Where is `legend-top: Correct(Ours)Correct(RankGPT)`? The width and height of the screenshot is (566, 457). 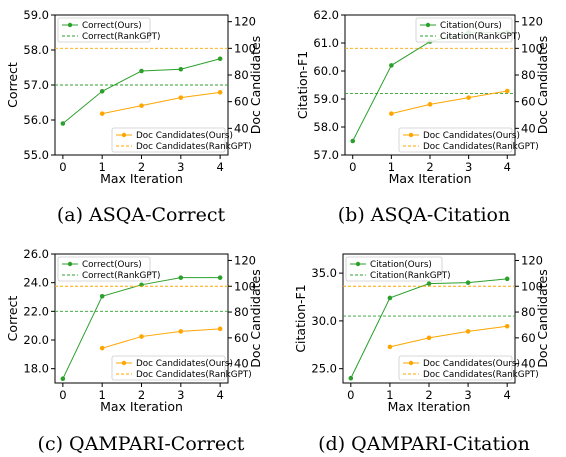
legend-top: Correct(Ours)Correct(RankGPT) is located at coordinates (108, 269).